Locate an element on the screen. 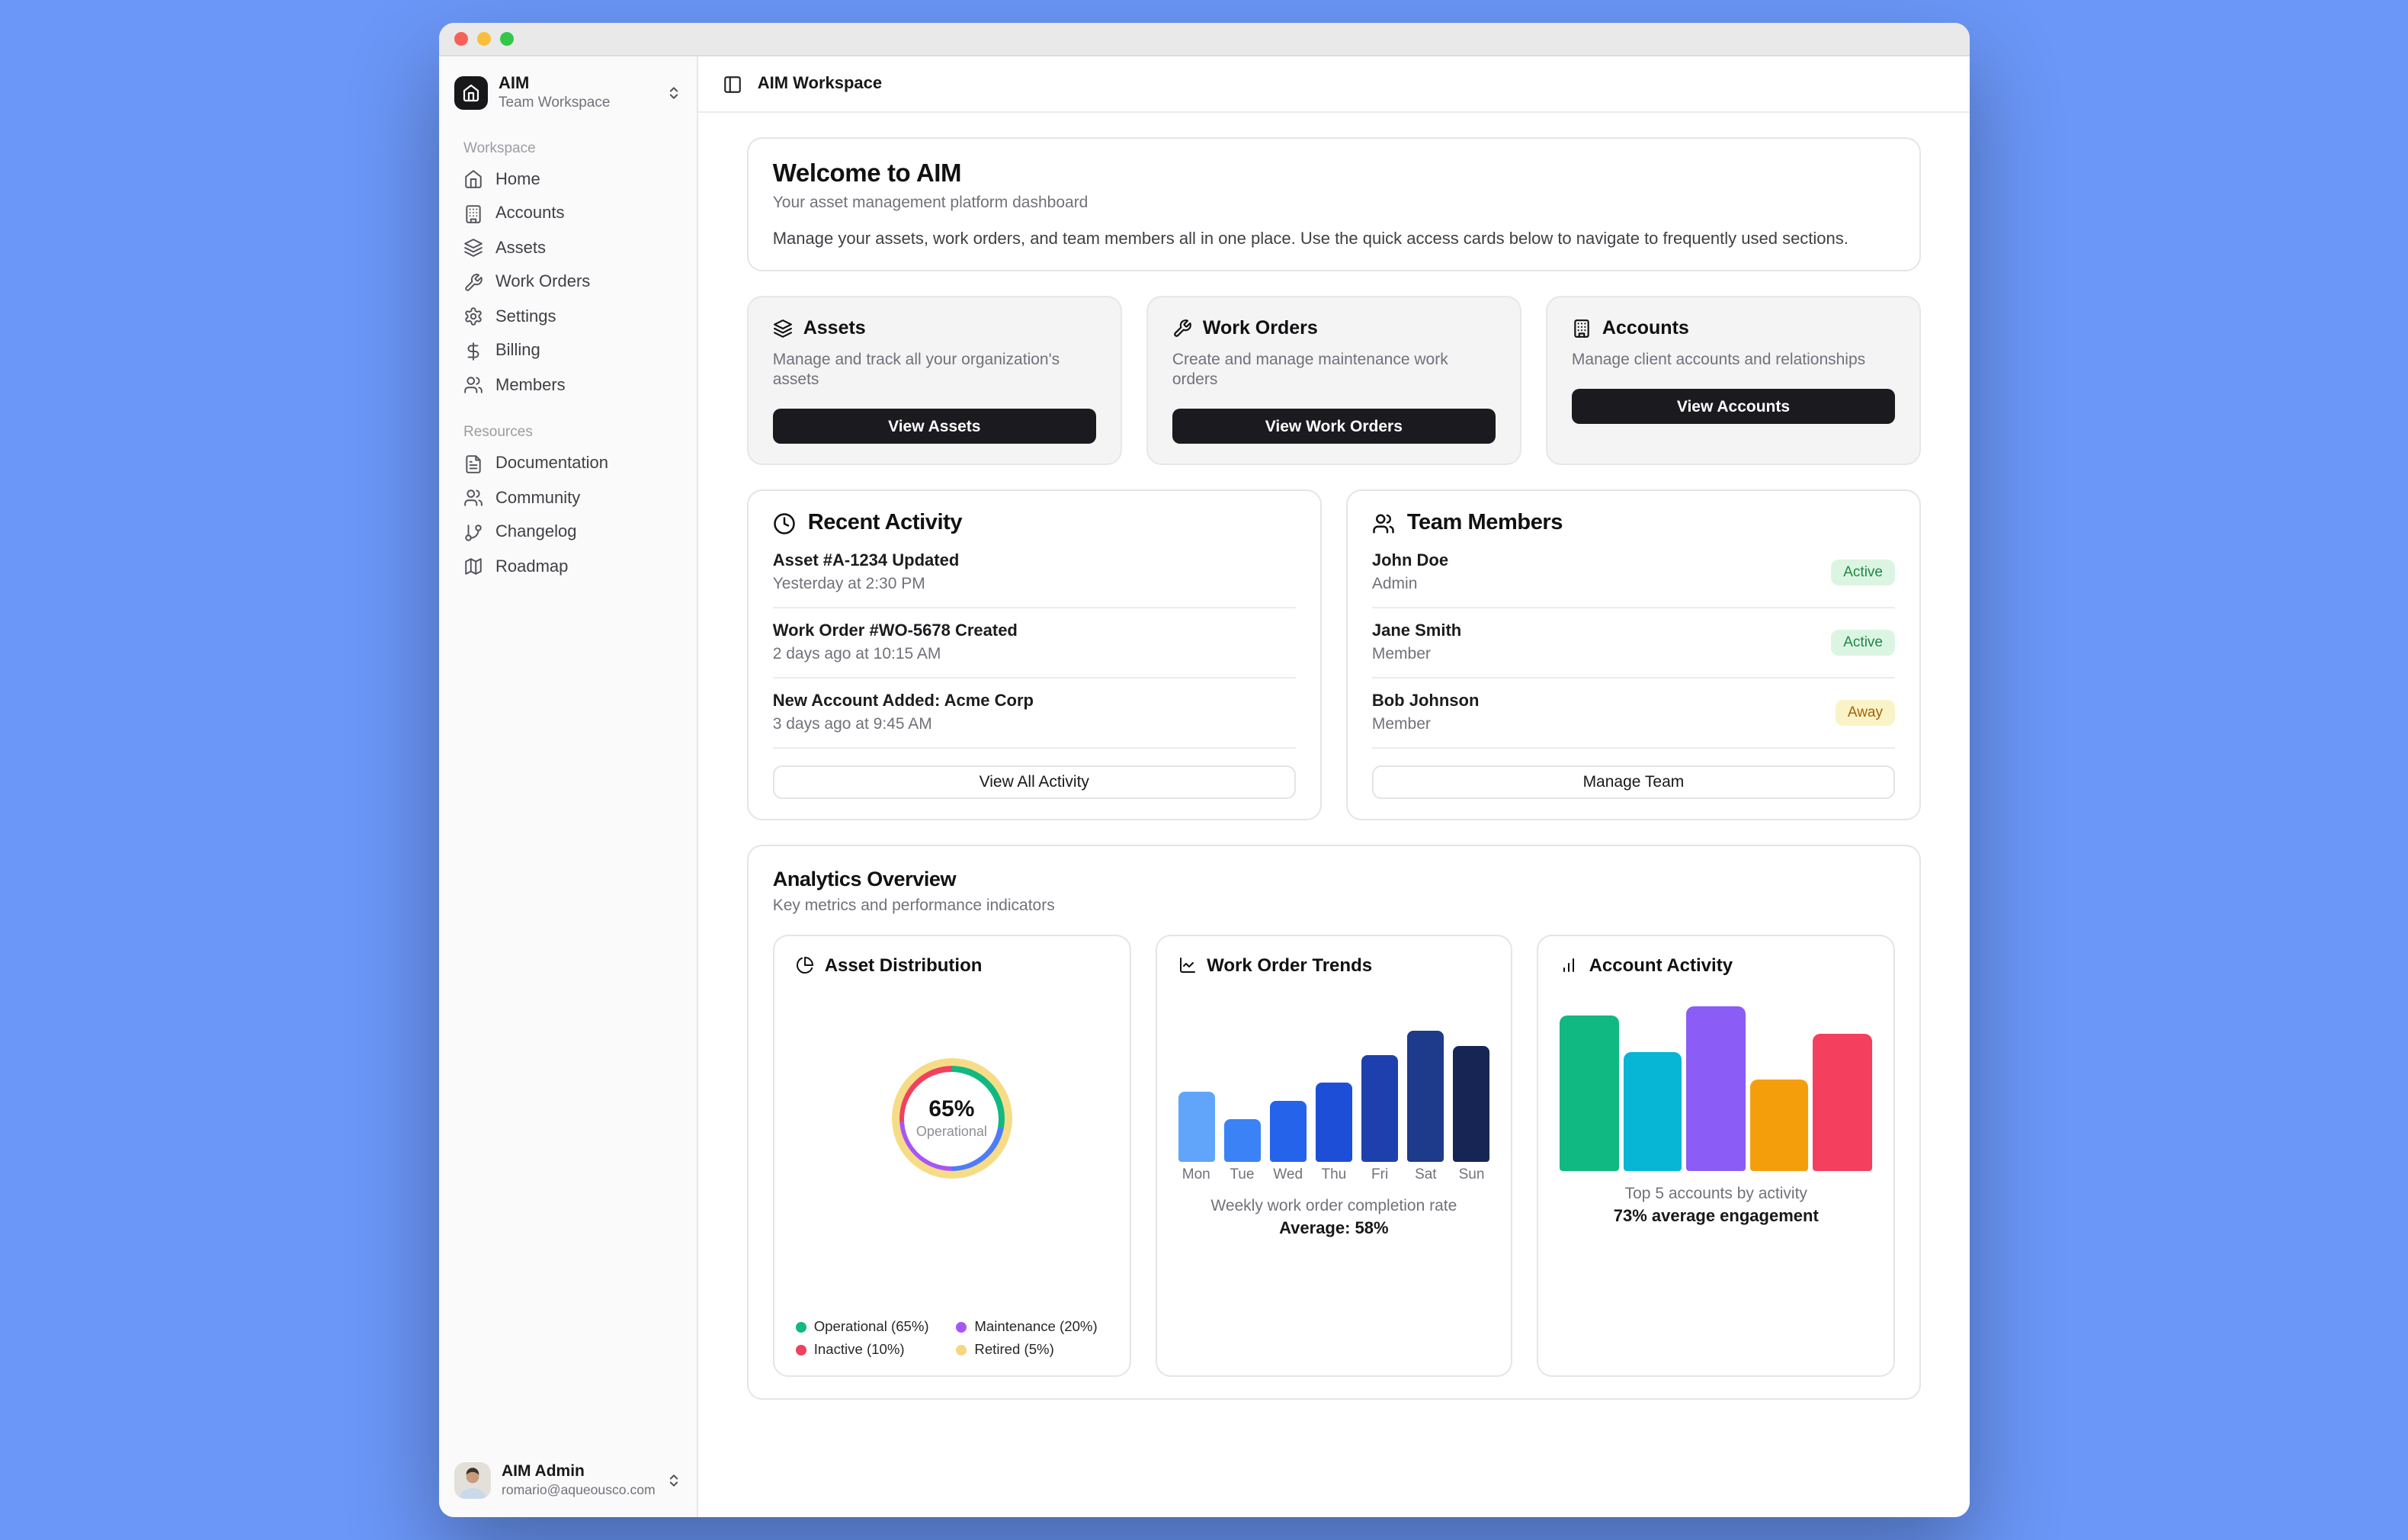  recent-activity-header: Recent Activity is located at coordinates (1034, 523).